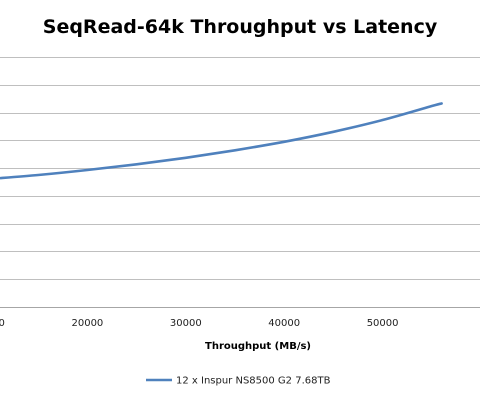  What do you see at coordinates (87, 323) in the screenshot?
I see `x-tick-label: 20000` at bounding box center [87, 323].